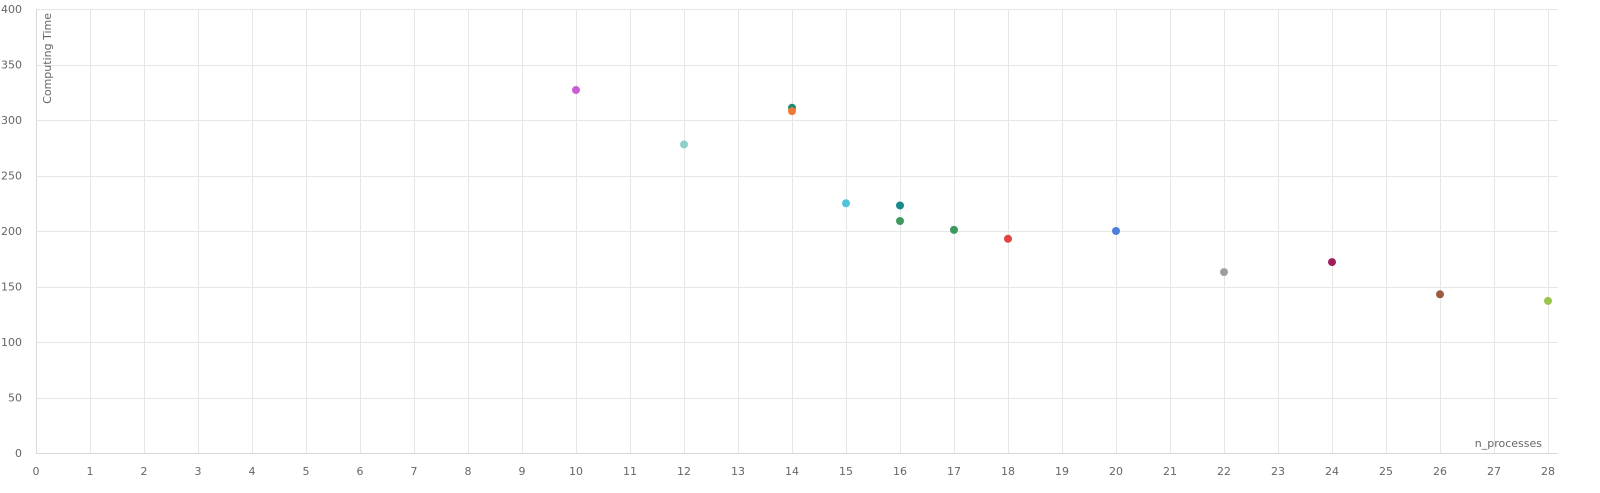 The height and width of the screenshot is (493, 1600). I want to click on x-tick-label: 25, so click(1386, 471).